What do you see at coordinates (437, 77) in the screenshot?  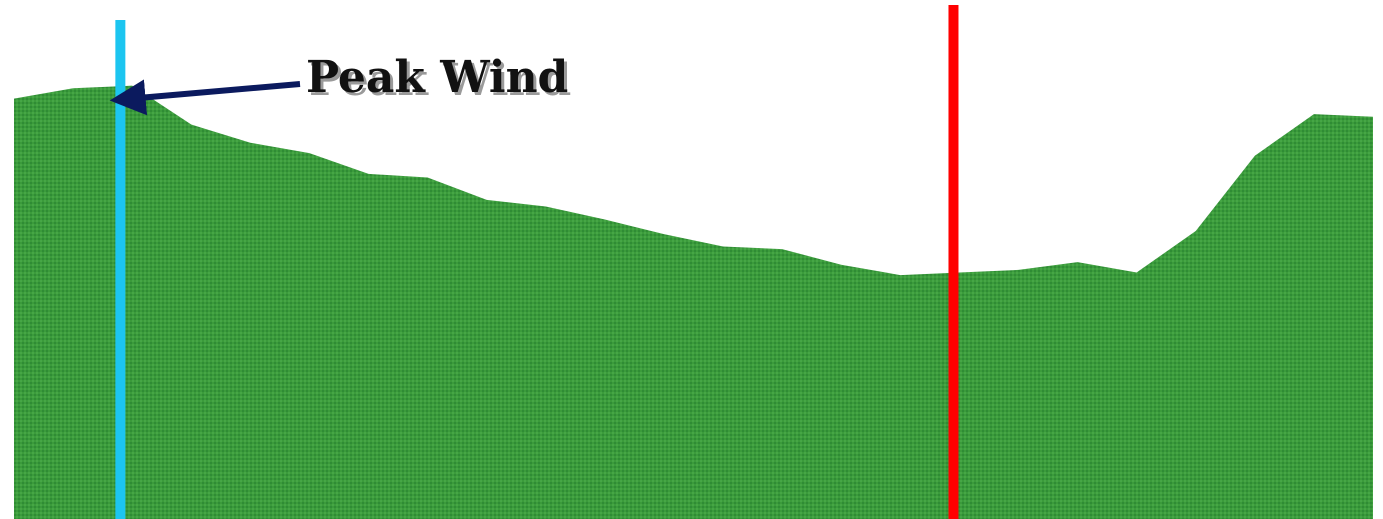 I see `annotation-peak-wind: Peak Wind` at bounding box center [437, 77].